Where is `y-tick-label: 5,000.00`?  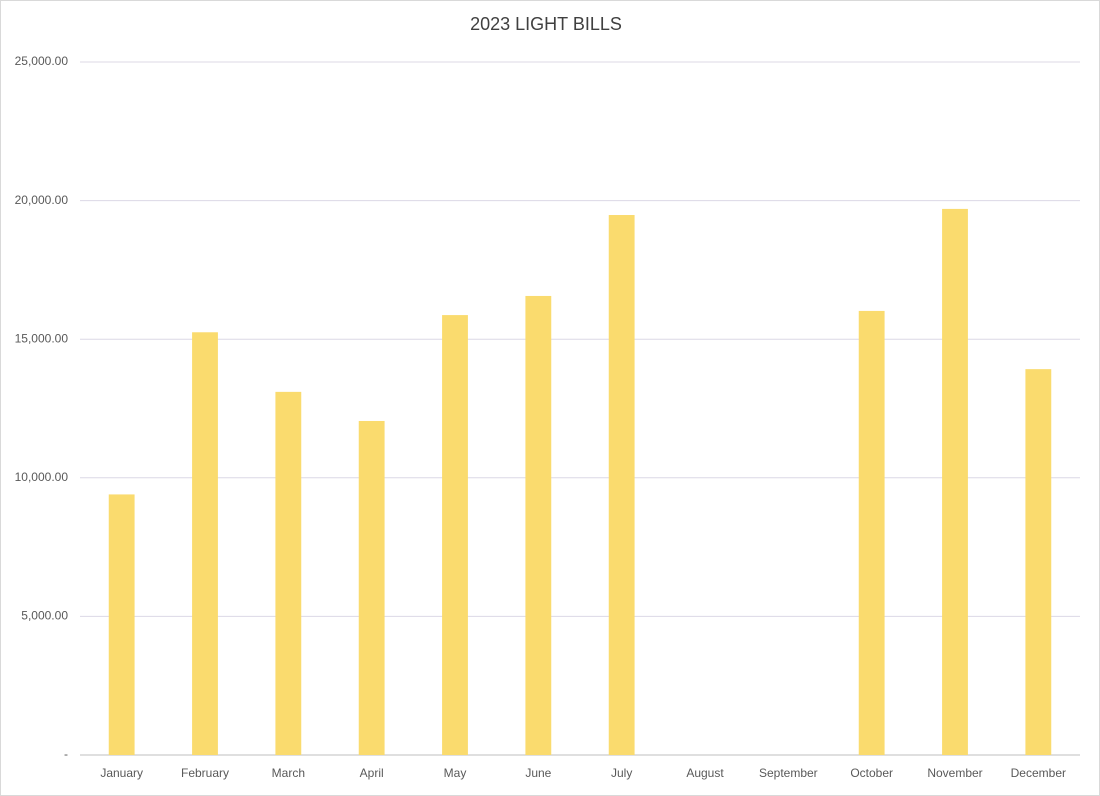 y-tick-label: 5,000.00 is located at coordinates (44, 616).